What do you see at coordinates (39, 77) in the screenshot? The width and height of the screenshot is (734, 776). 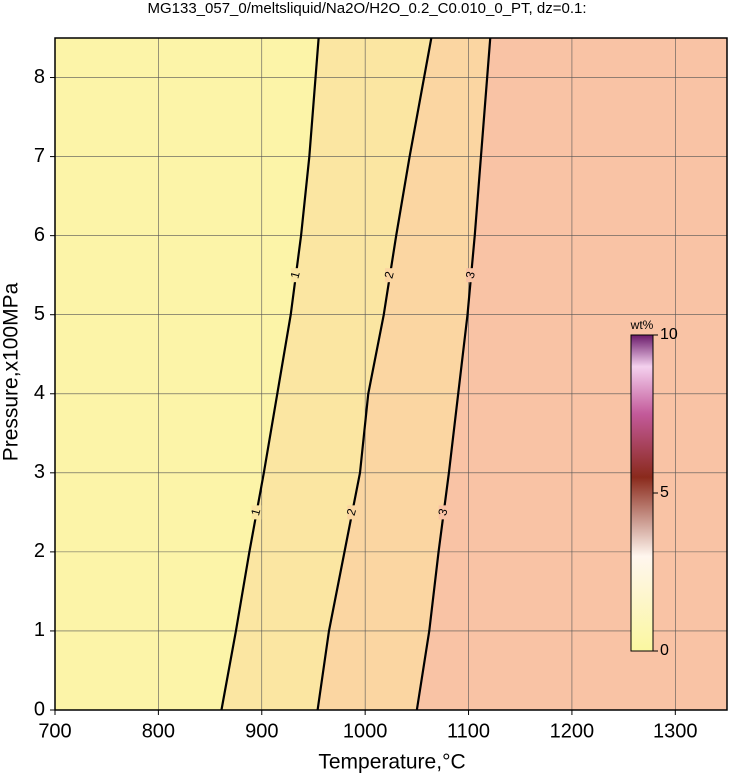 I see `y-tick-label: 8` at bounding box center [39, 77].